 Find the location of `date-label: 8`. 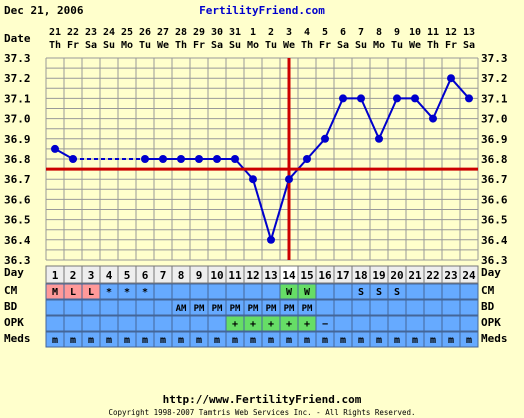

date-label: 8 is located at coordinates (379, 32).